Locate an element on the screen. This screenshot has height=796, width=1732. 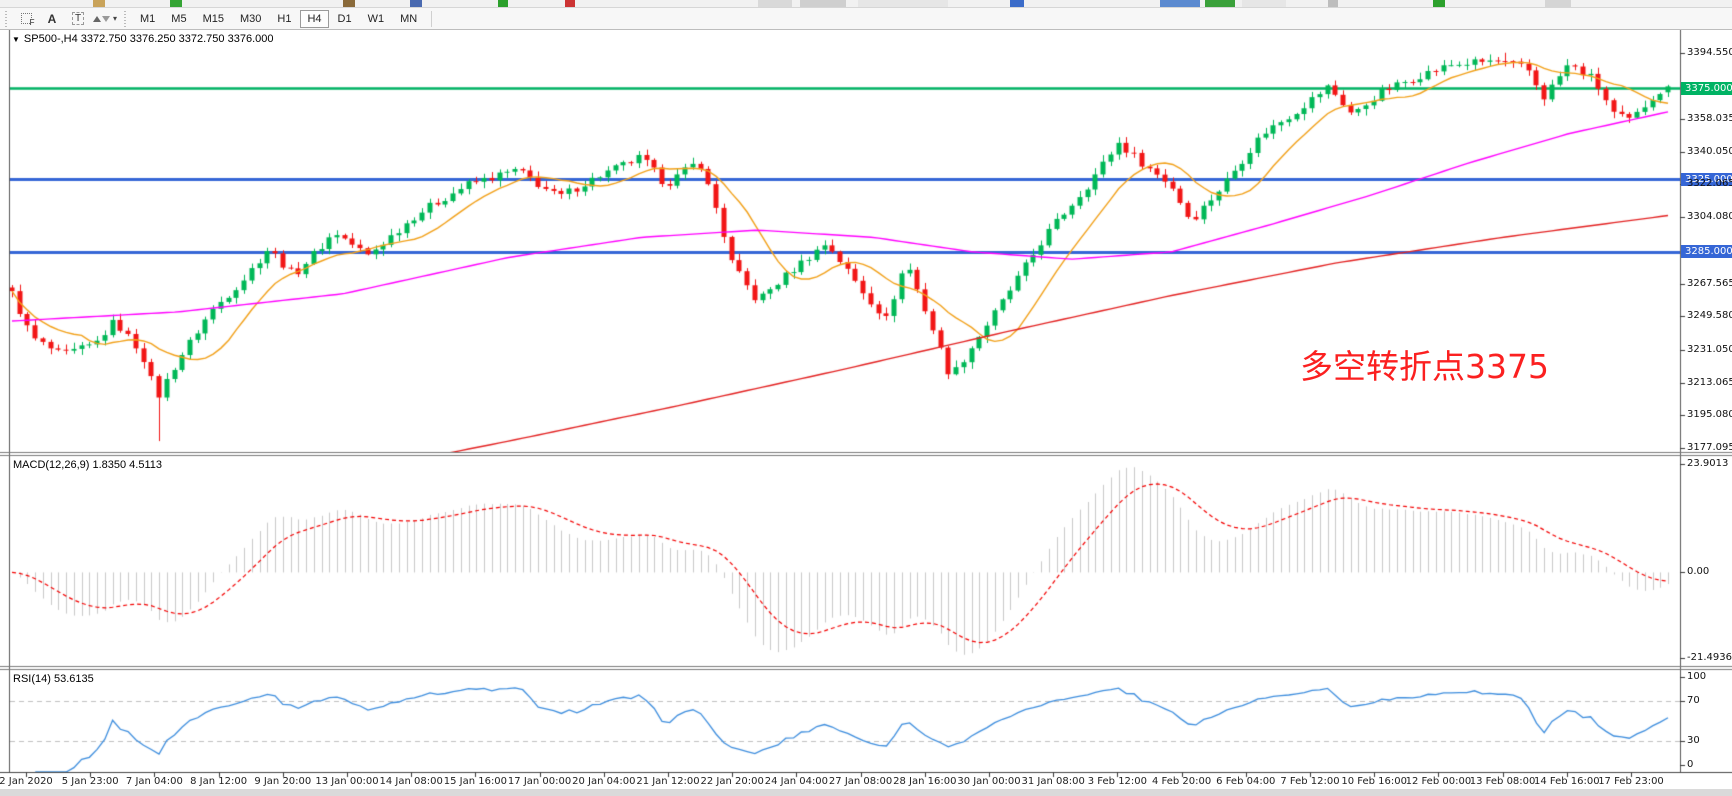
collapse-triangle-icon: ▼ is located at coordinates (16, 39).